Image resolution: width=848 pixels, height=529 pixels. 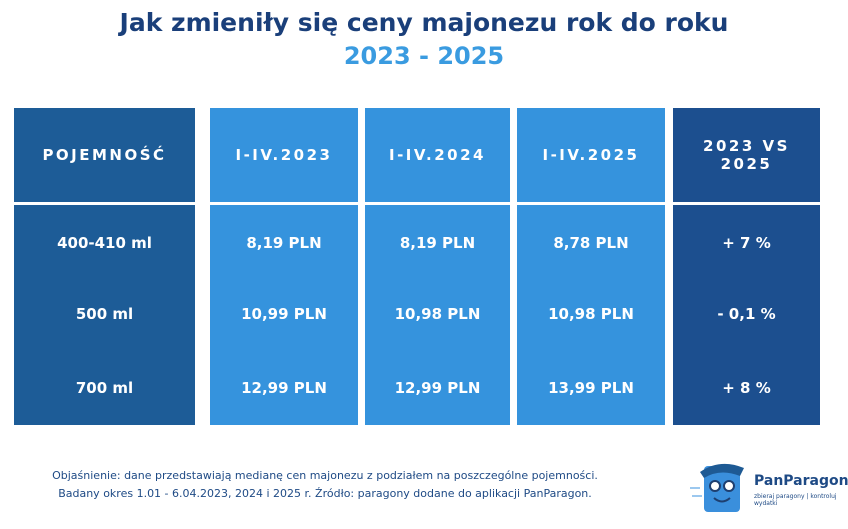 What do you see at coordinates (591, 155) in the screenshot?
I see `column-header: I-IV.2025` at bounding box center [591, 155].